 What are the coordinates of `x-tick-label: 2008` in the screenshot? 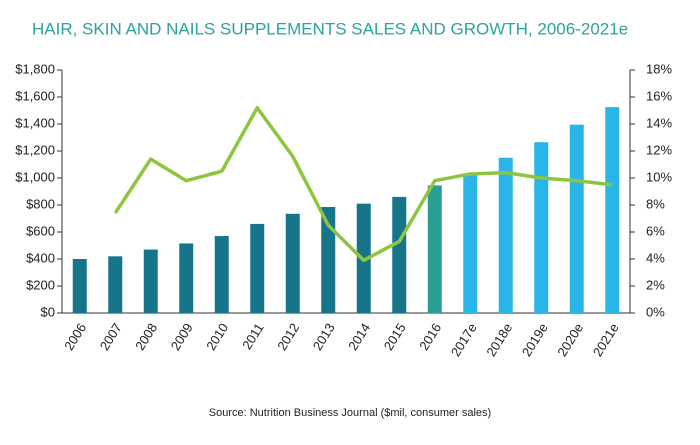 It's located at (146, 336).